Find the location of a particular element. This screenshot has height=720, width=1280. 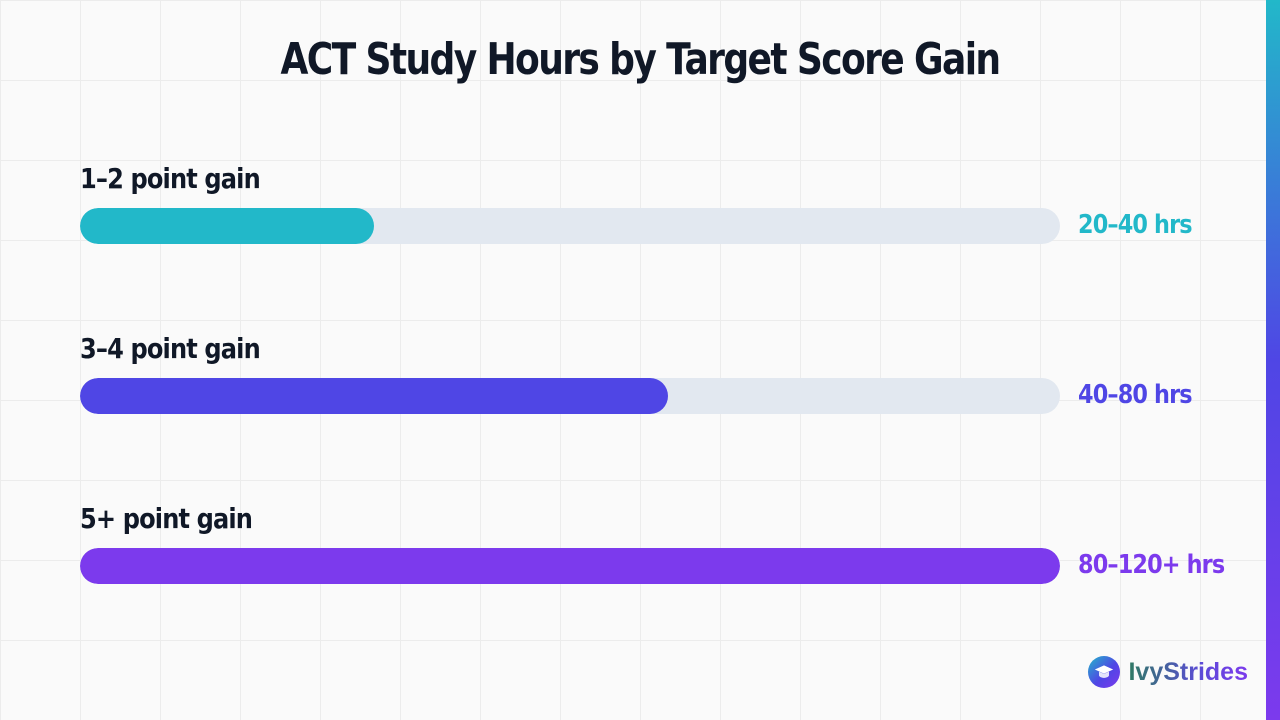

brand-name: IvyStrides is located at coordinates (1188, 671).